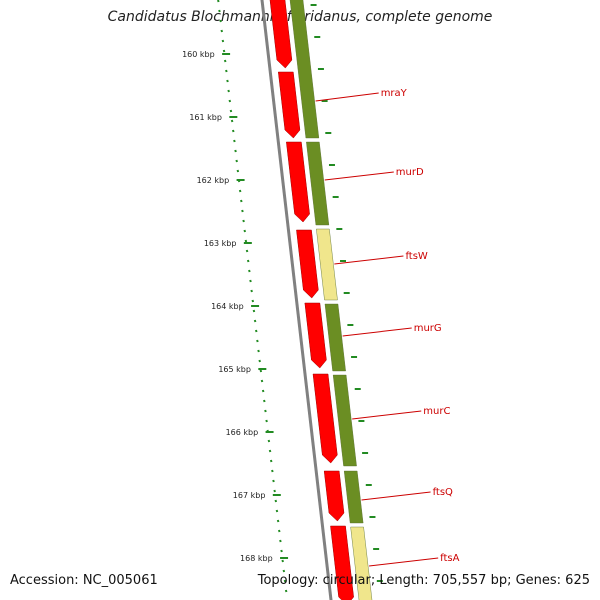 Image resolution: width=600 pixels, height=600 pixels. What do you see at coordinates (416, 256) in the screenshot?
I see `gene-label-ftsW: ftsW` at bounding box center [416, 256].